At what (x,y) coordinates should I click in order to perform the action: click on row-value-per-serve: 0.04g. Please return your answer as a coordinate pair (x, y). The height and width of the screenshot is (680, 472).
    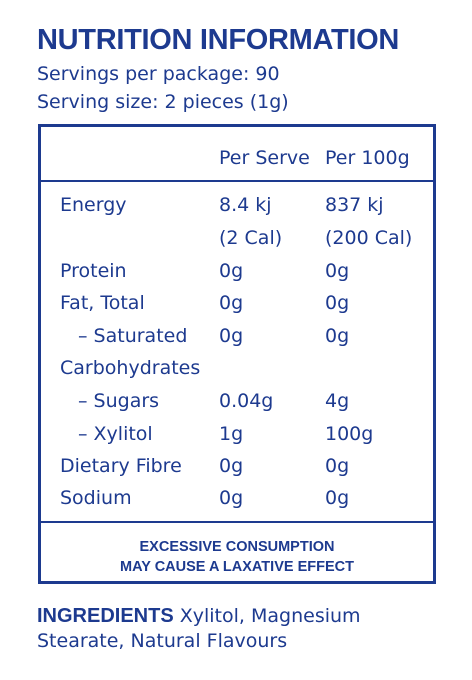
    Looking at the image, I should click on (246, 401).